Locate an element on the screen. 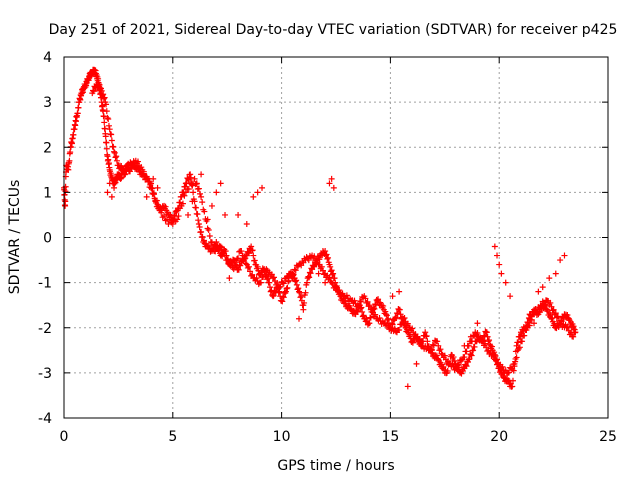 This screenshot has width=640, height=480. x-tick-label: 25 is located at coordinates (608, 437).